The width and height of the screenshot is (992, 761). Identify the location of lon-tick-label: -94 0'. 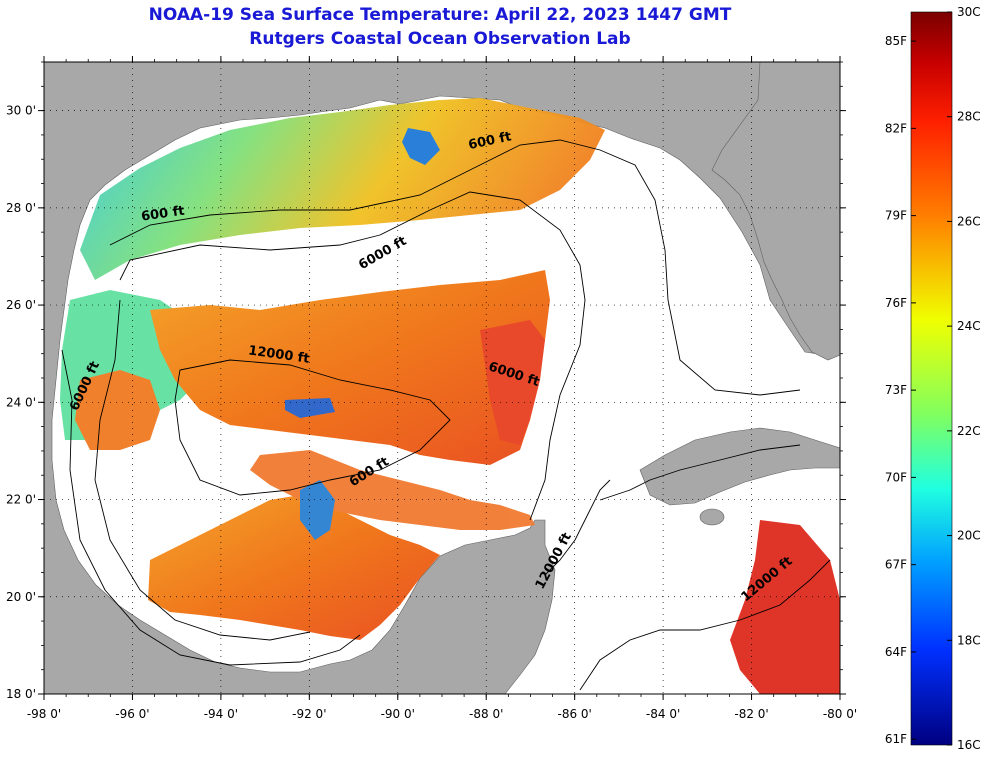
(221, 714).